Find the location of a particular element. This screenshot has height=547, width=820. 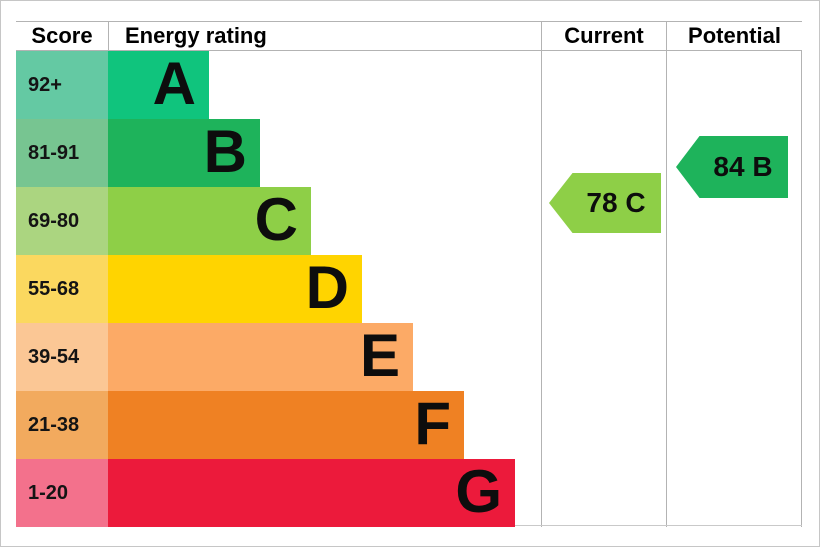

band-bar: E is located at coordinates (260, 357).